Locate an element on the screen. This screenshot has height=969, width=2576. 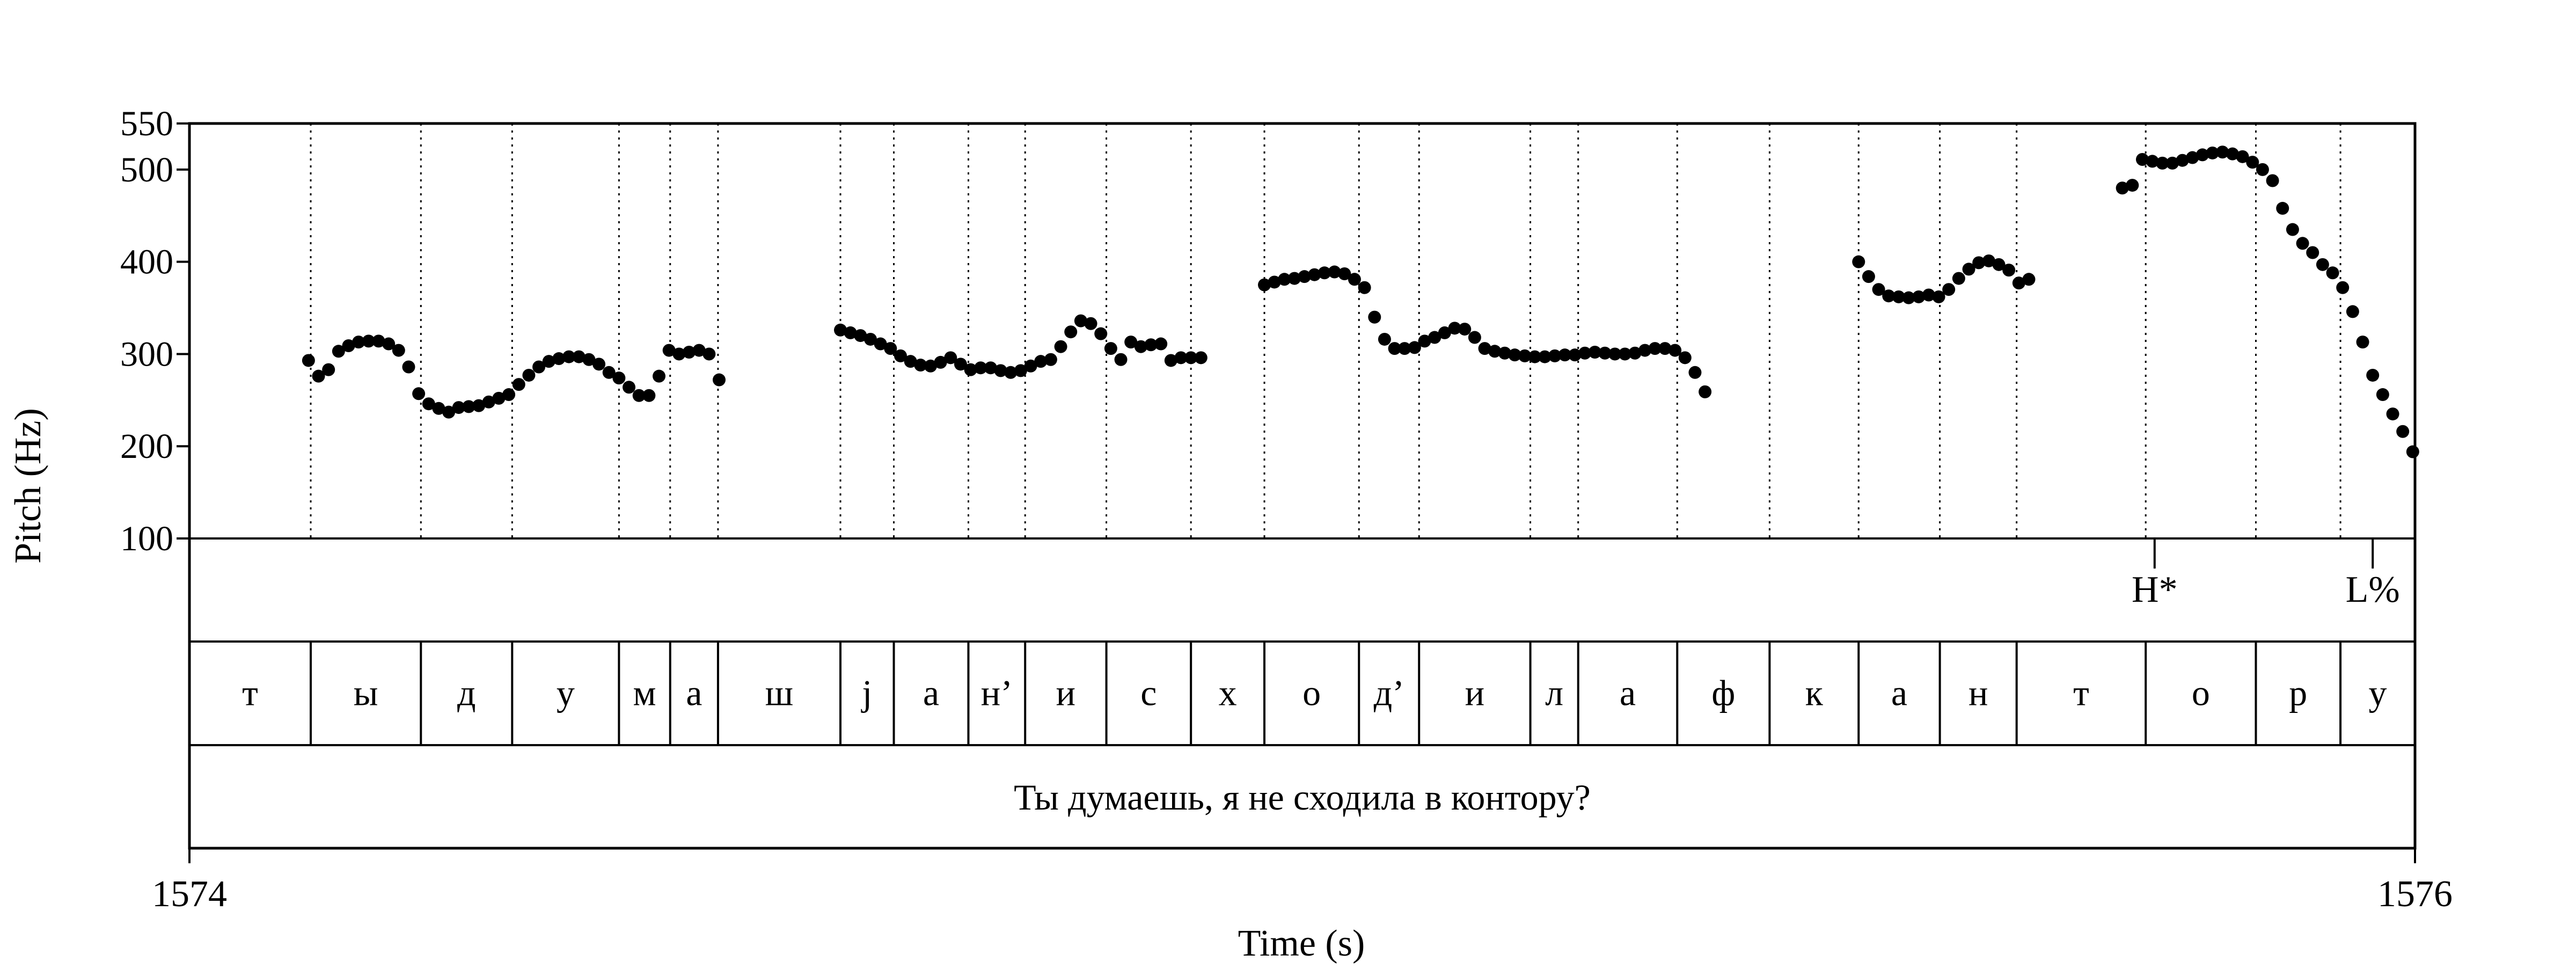
segment-label: т is located at coordinates (250, 693).